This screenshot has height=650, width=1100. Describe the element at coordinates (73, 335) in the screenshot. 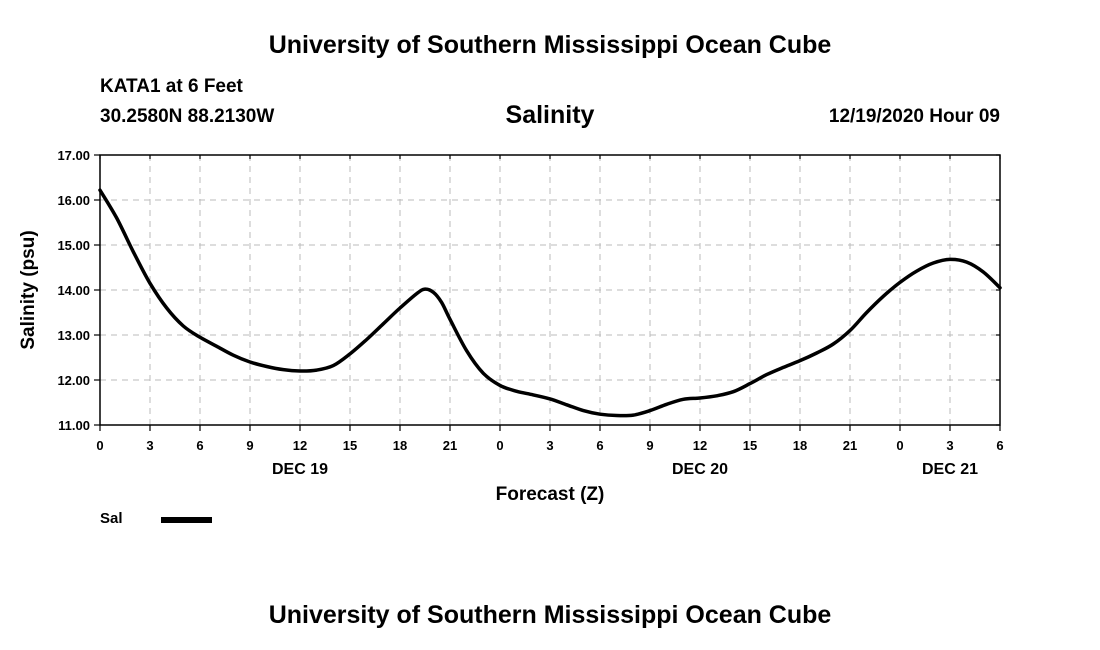

I see `y-tick-label: 13.00` at that location.